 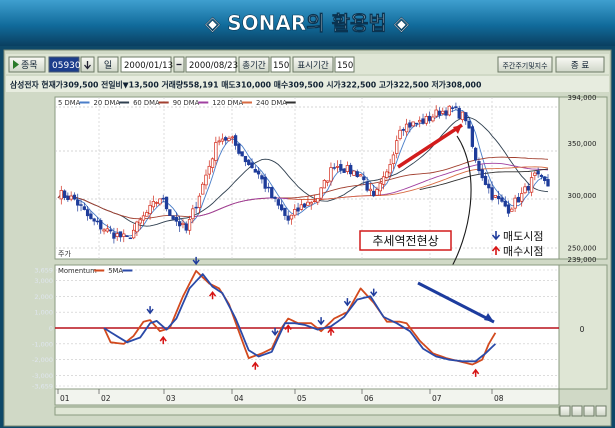 I want to click on close-button: 종 료, so click(x=580, y=64).